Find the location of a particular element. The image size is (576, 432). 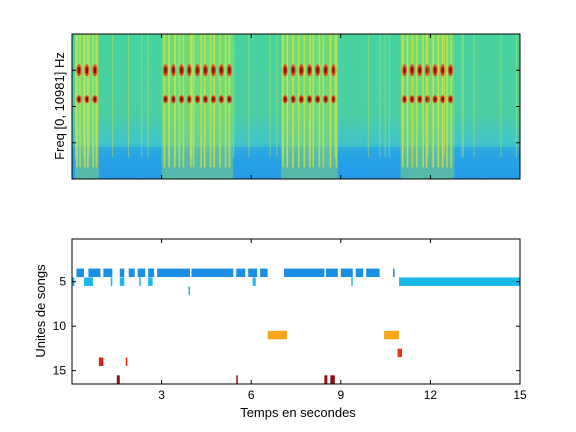

low-noise-band is located at coordinates (296, 163).